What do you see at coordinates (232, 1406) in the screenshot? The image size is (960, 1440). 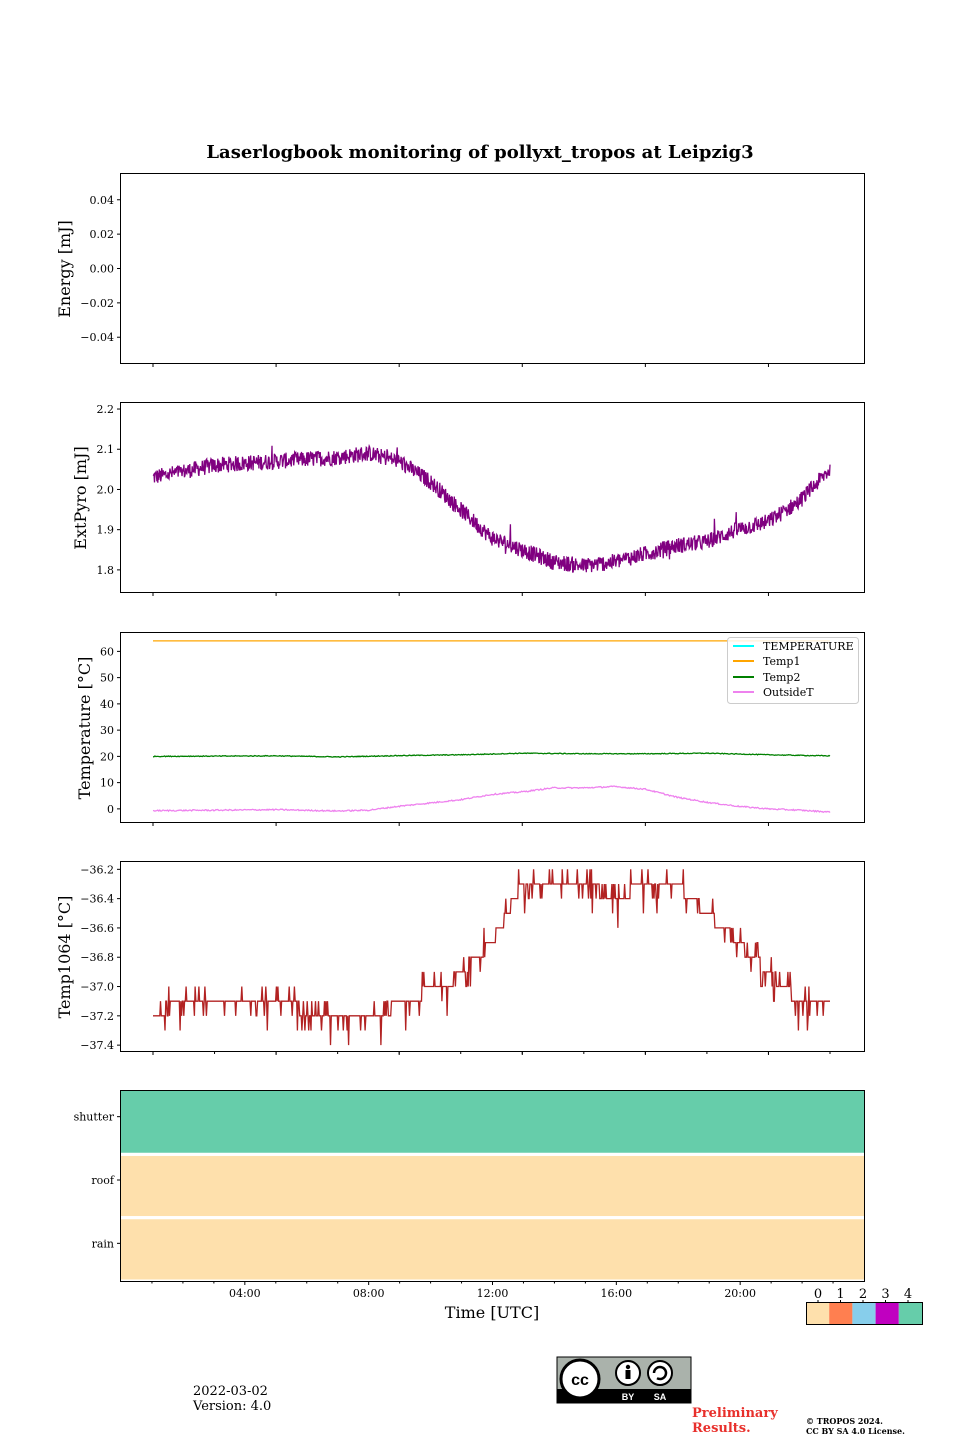 I see `footer-version: Version: 4.0` at bounding box center [232, 1406].